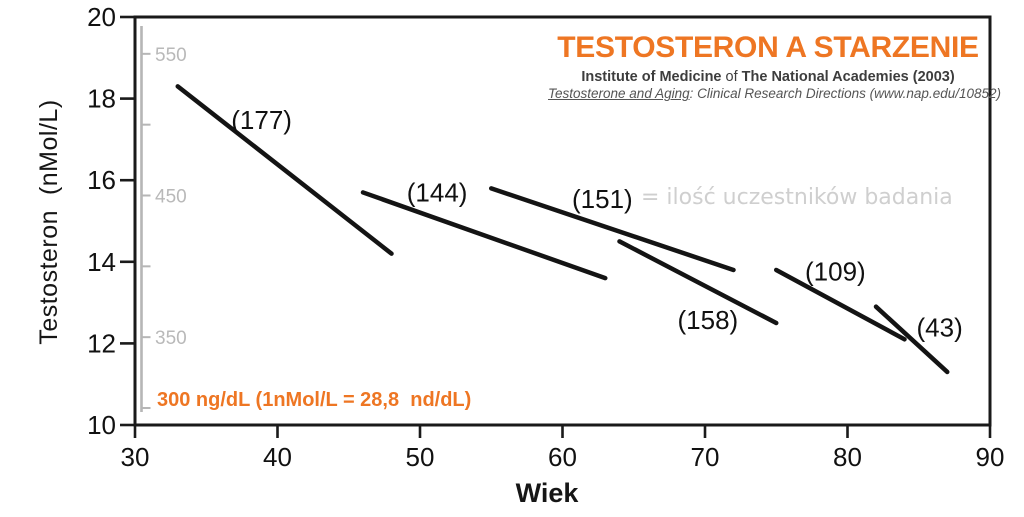 This screenshot has width=1024, height=517. I want to click on y-axis-tick-label: 18, so click(101, 99).